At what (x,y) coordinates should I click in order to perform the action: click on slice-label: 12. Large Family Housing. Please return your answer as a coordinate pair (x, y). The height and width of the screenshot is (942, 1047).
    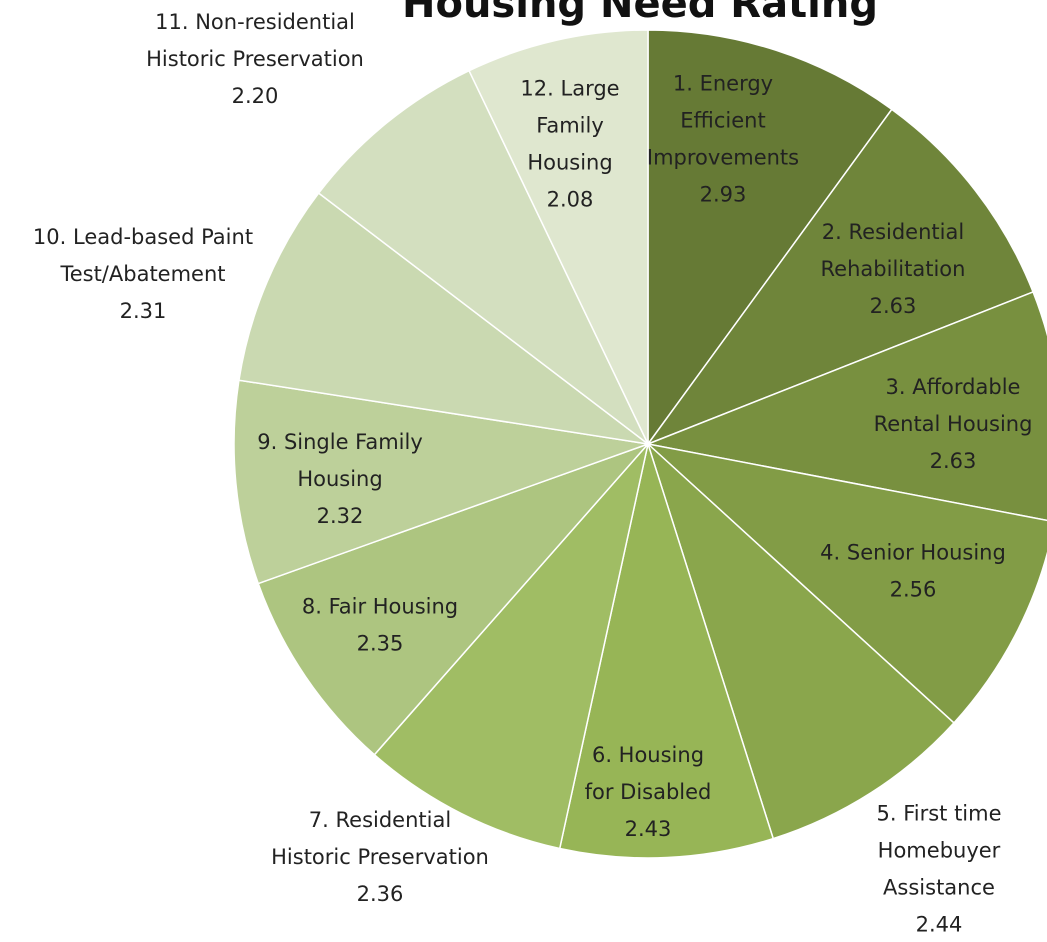
    Looking at the image, I should click on (569, 126).